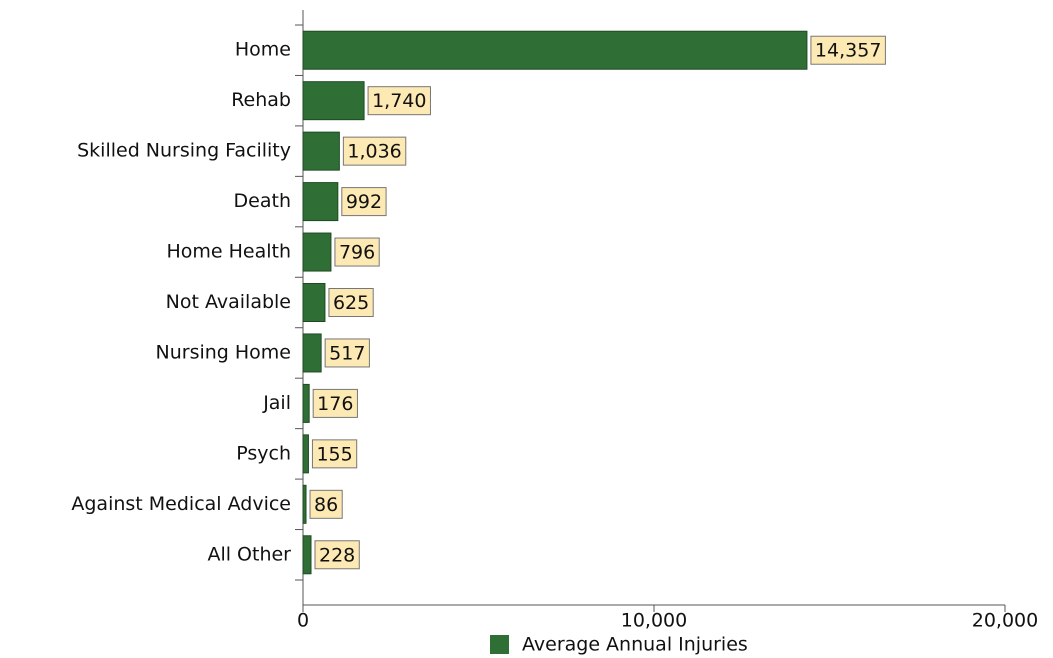 The width and height of the screenshot is (1053, 658). What do you see at coordinates (263, 50) in the screenshot?
I see `y-tick-label: Home` at bounding box center [263, 50].